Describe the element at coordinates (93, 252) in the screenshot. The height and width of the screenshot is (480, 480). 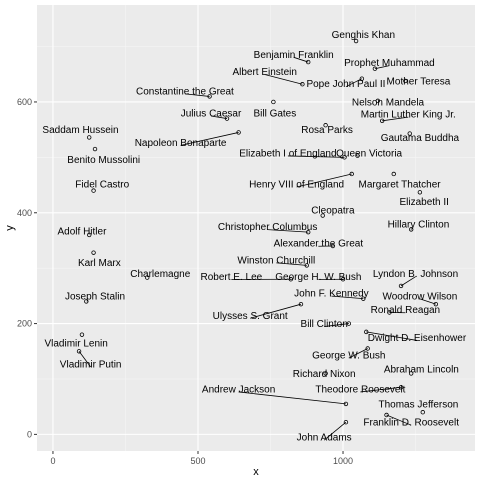
I see `point-karl-marx` at that location.